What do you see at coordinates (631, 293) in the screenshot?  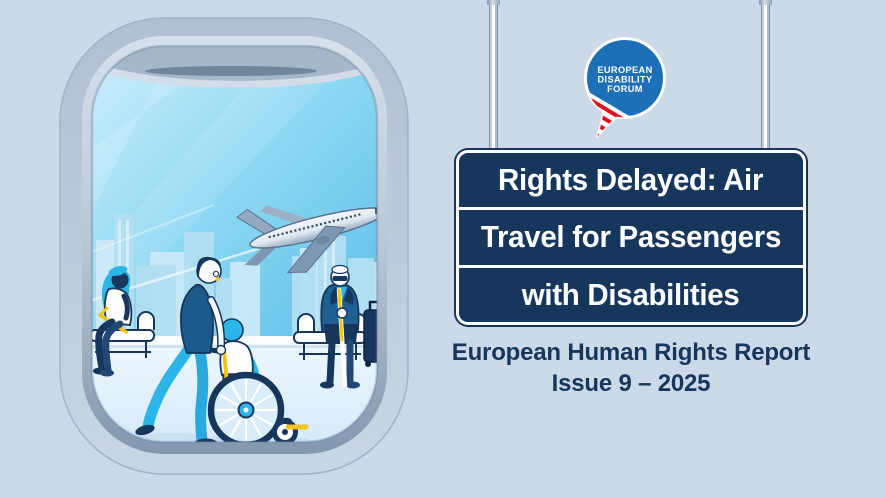 I see `title-line-3: with Disabilities` at bounding box center [631, 293].